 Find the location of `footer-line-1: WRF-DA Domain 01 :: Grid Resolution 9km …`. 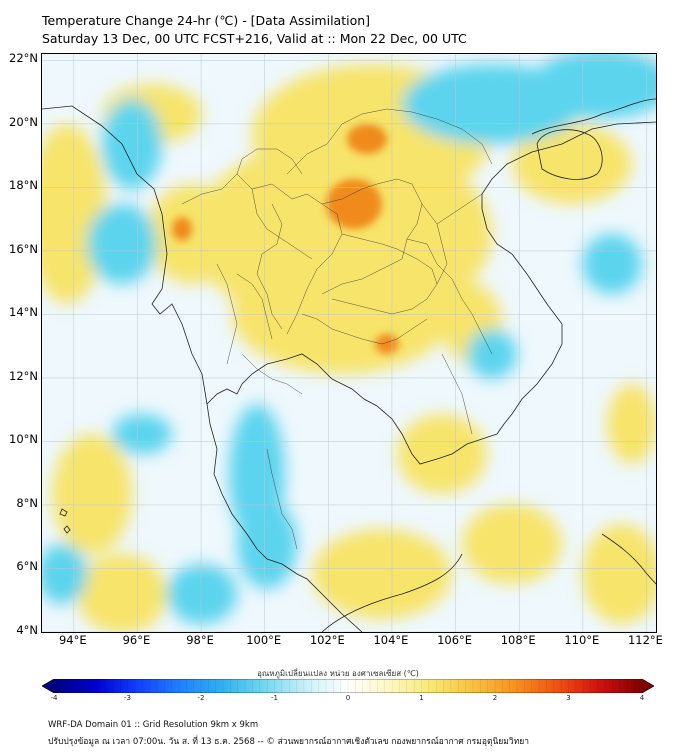

footer-line-1: WRF-DA Domain 01 :: Grid Resolution 9km … is located at coordinates (153, 725).